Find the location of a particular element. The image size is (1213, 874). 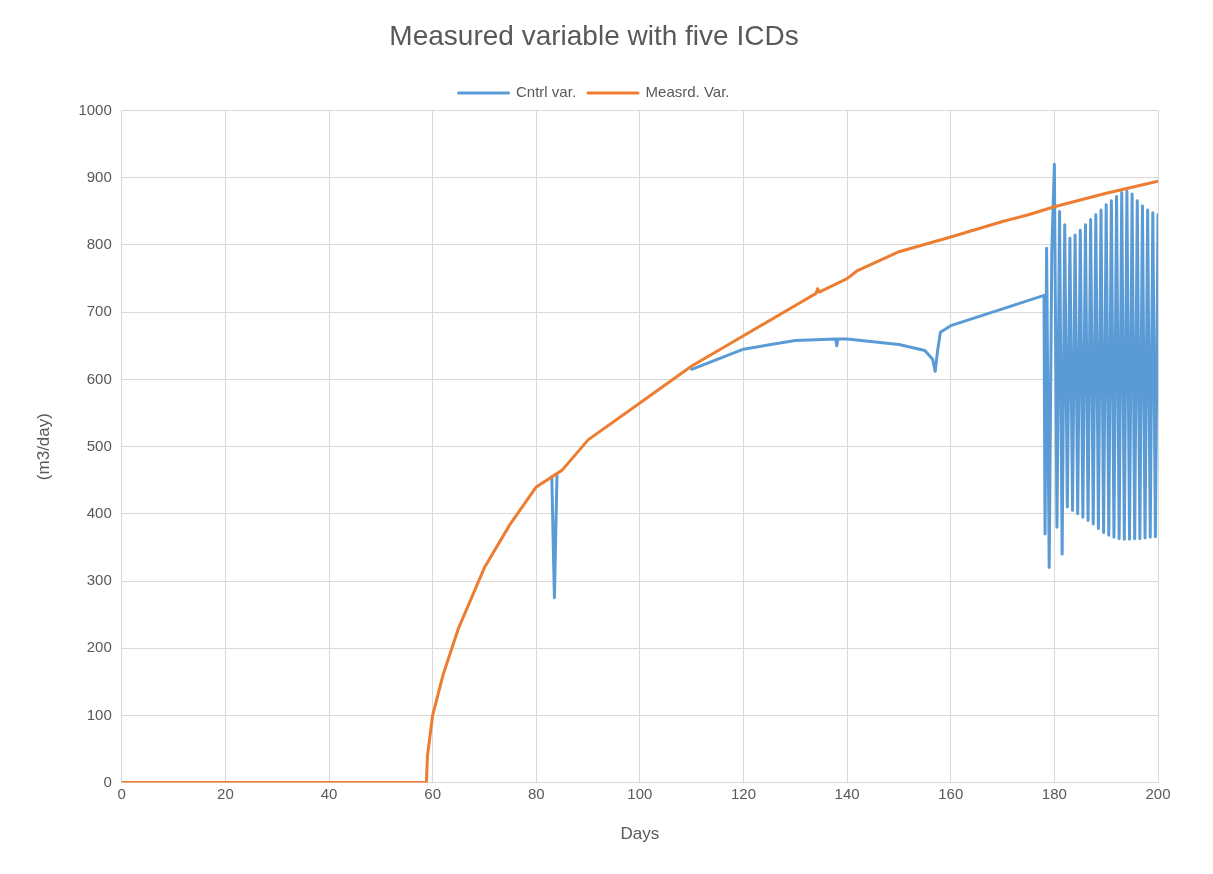

legend-label: Cntrl var. is located at coordinates (546, 92).